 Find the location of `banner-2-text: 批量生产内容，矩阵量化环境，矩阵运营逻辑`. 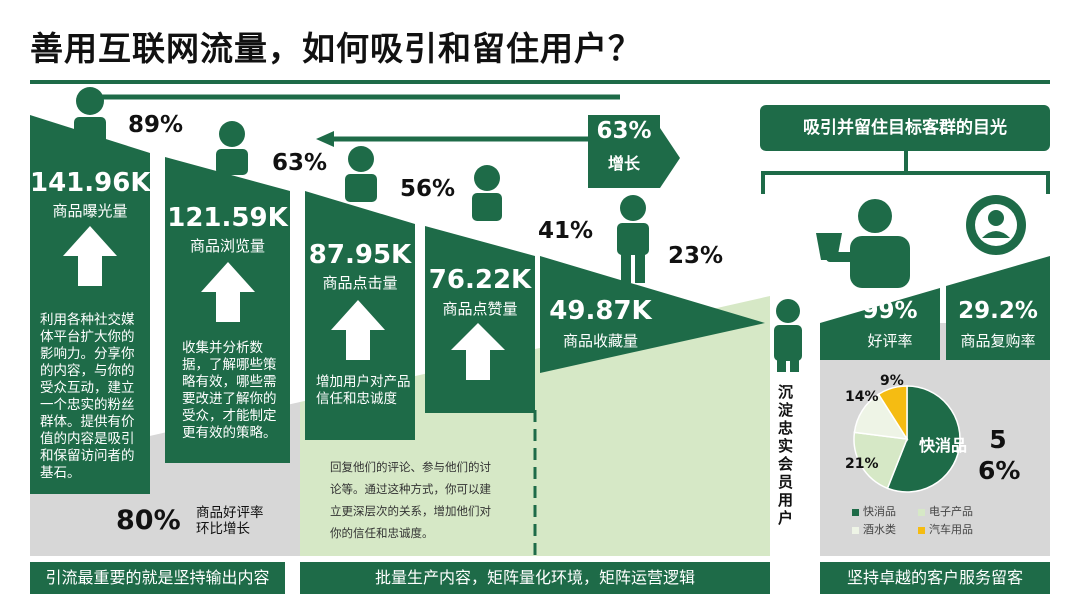

banner-2-text: 批量生产内容，矩阵量化环境，矩阵运营逻辑 is located at coordinates (534, 577).